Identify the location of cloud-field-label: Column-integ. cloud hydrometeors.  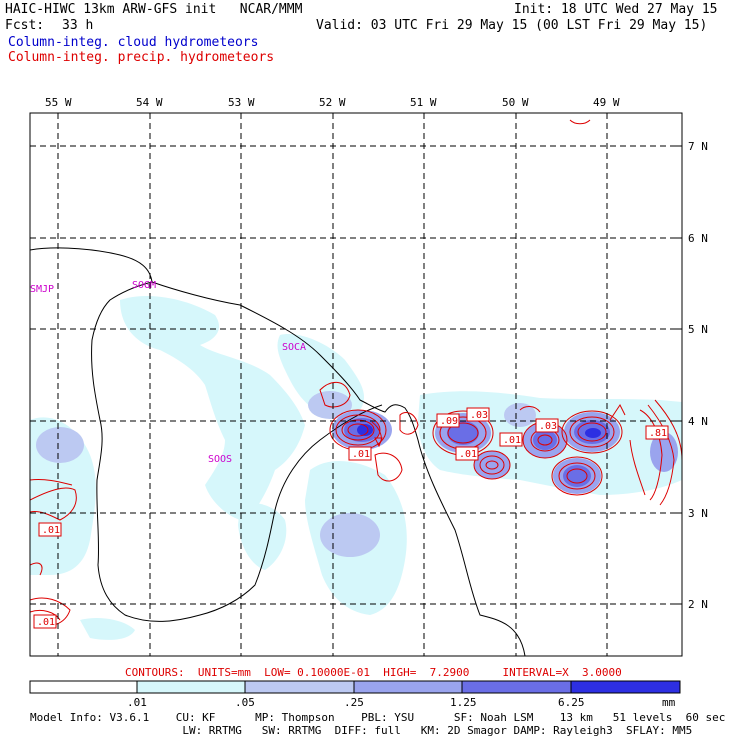
(133, 42).